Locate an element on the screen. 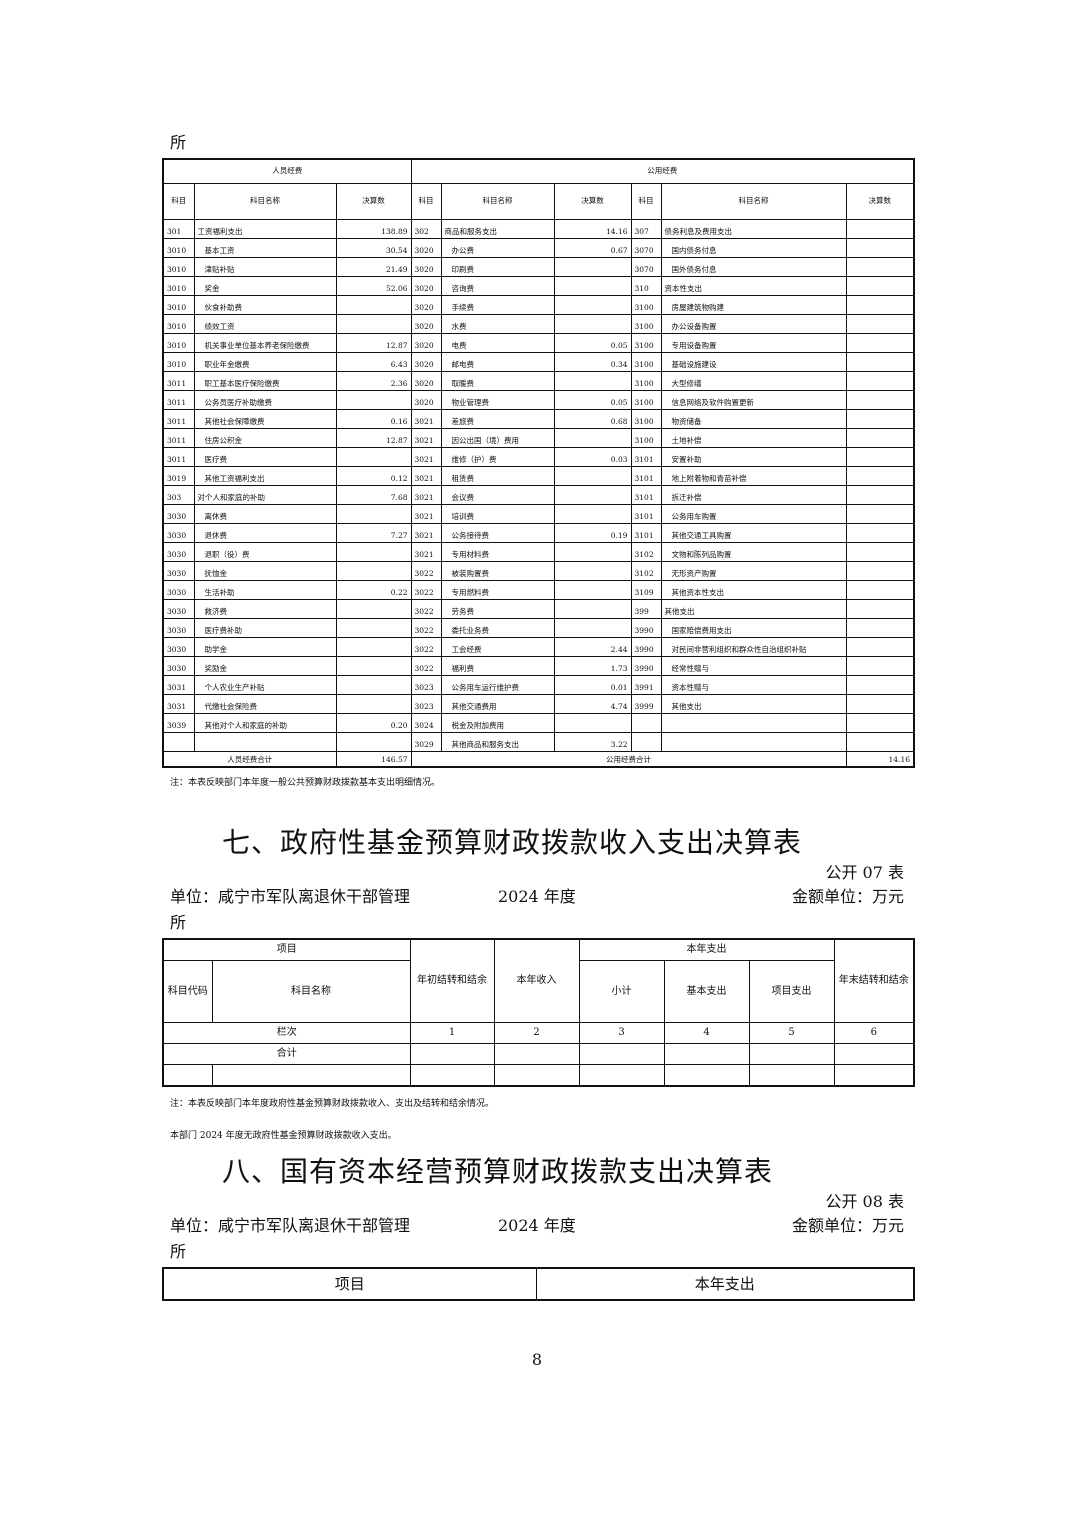 The height and width of the screenshot is (1520, 1074). name-cell: 其他工资福利支出 is located at coordinates (265, 476).